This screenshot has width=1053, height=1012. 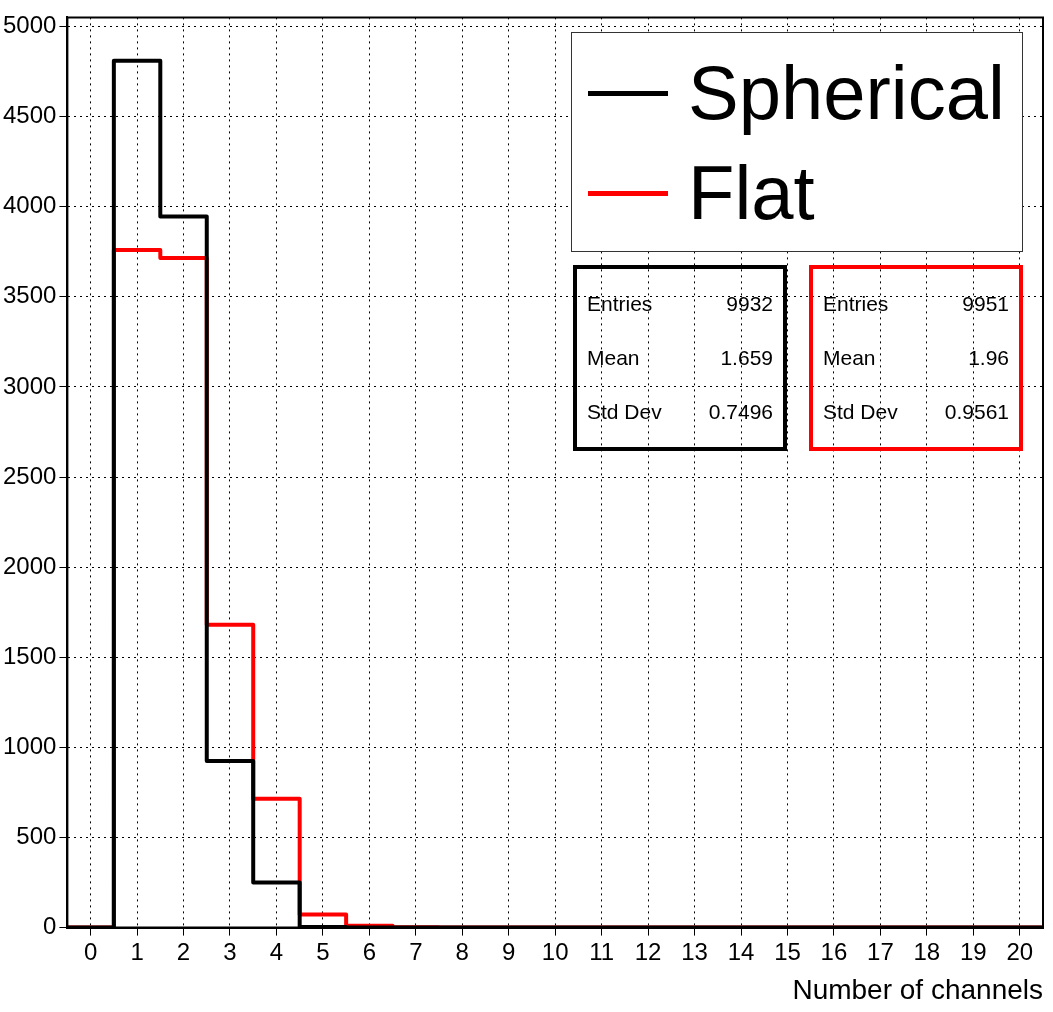 I want to click on x-tick-label: 9, so click(x=509, y=951).